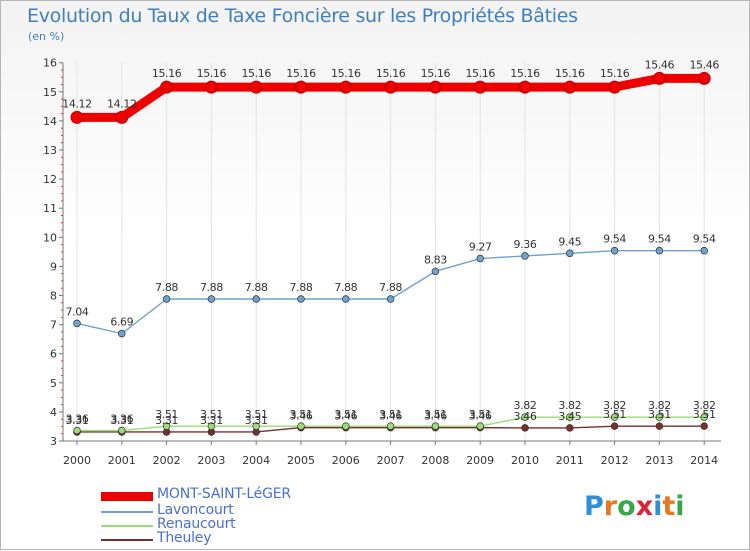 This screenshot has width=750, height=551. What do you see at coordinates (121, 322) in the screenshot?
I see `data-label: 6.69` at bounding box center [121, 322].